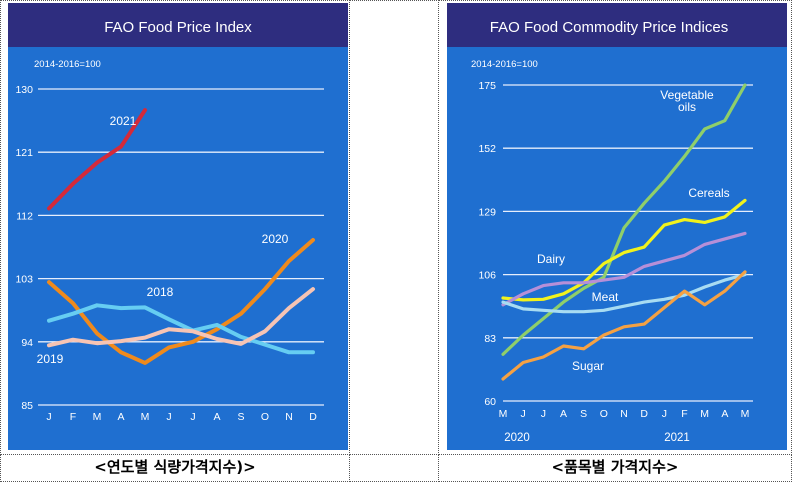  I want to click on year-label: 2020, so click(517, 438).